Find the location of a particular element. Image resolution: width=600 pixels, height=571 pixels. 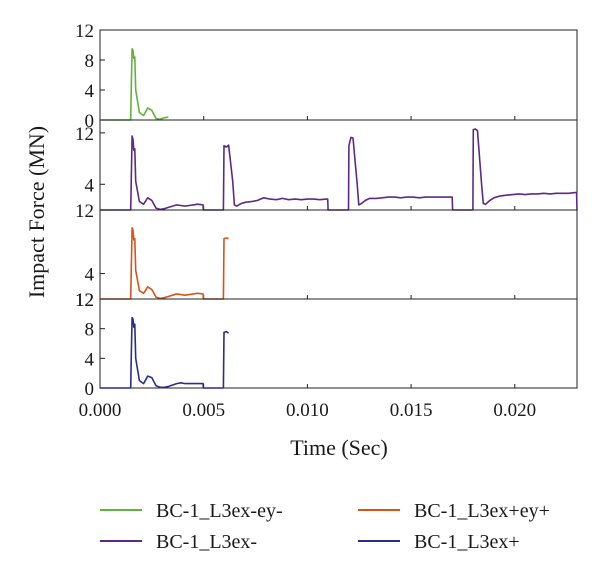

x-tick-label: 0.015 is located at coordinates (411, 410).